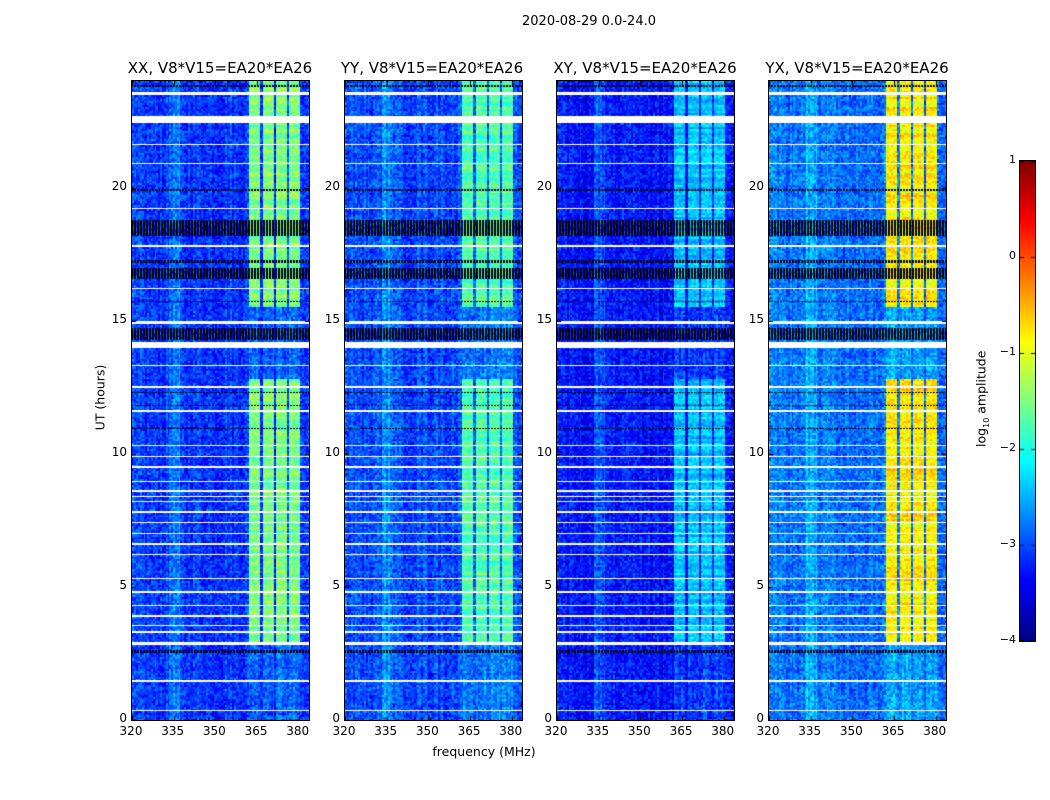  I want to click on panel-title-xx: XX, V8*V15=EA20*EA26, so click(220, 68).